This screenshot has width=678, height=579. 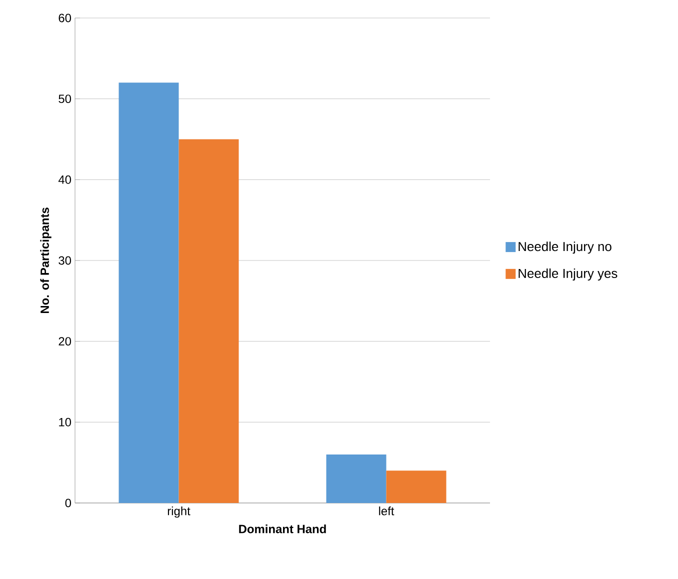 I want to click on y-tick-label: 50, so click(x=65, y=99).